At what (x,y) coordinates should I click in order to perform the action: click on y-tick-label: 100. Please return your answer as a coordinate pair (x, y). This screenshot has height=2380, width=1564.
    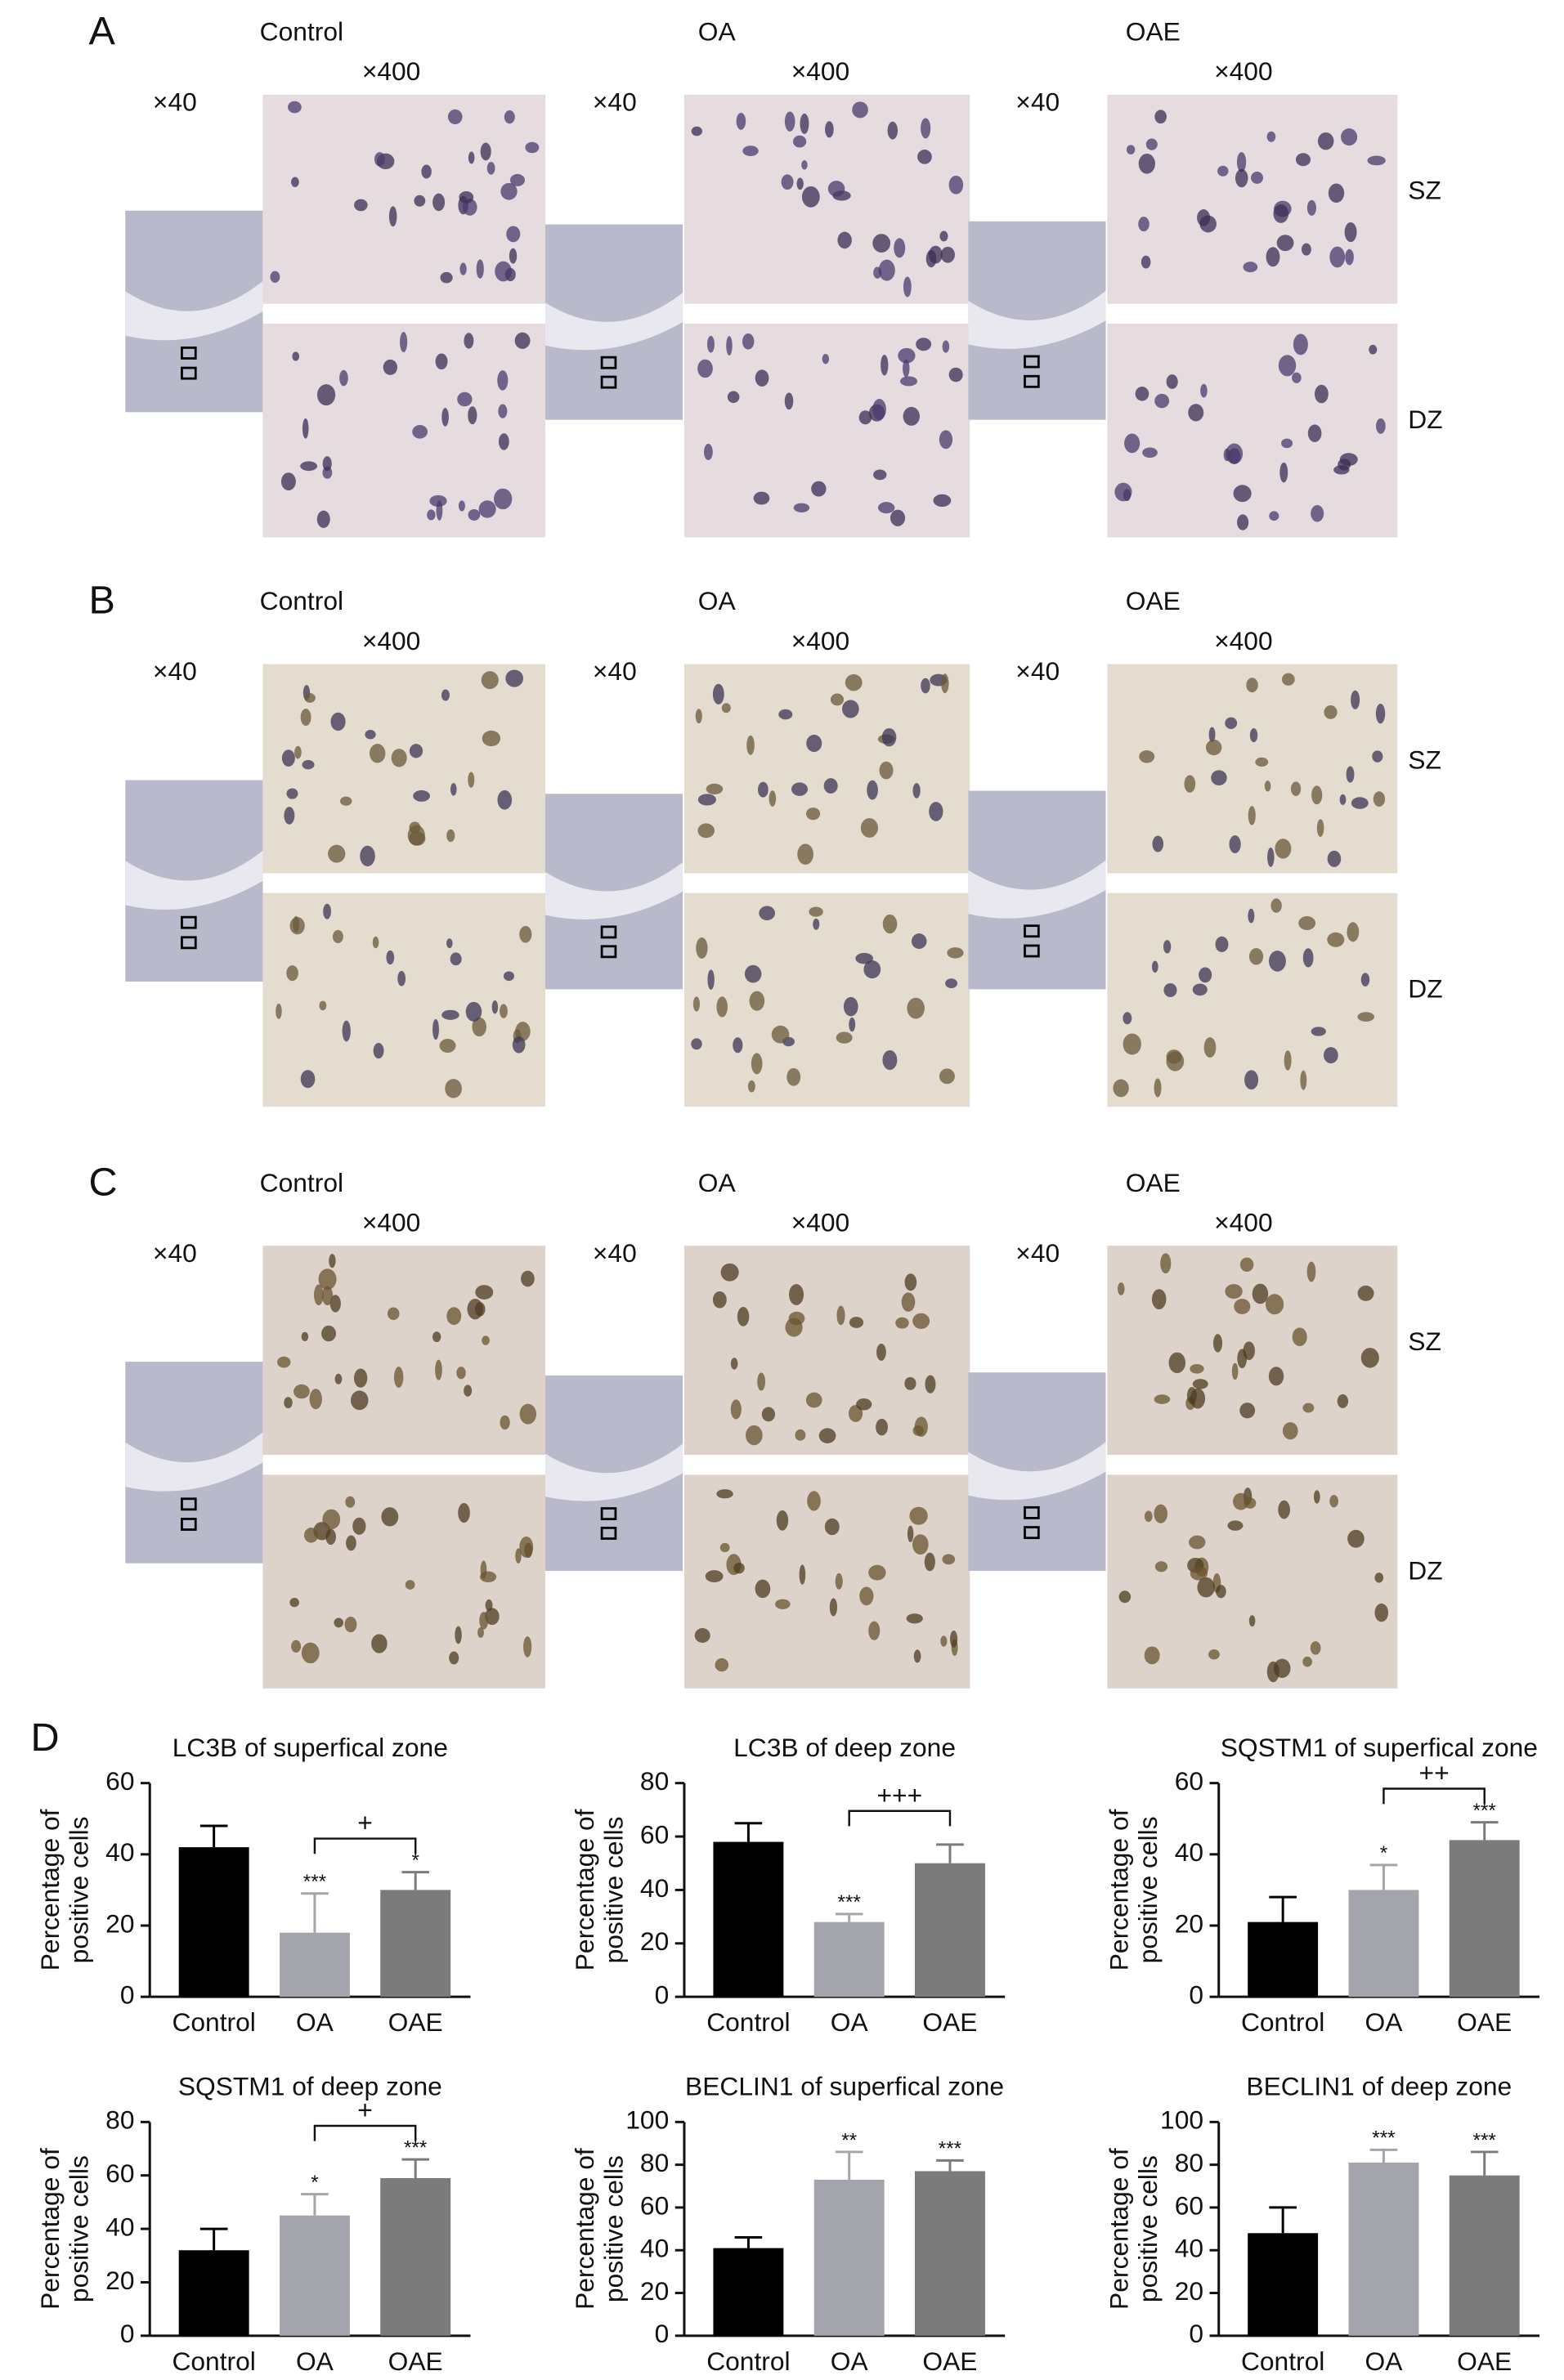
    Looking at the image, I should click on (1181, 2120).